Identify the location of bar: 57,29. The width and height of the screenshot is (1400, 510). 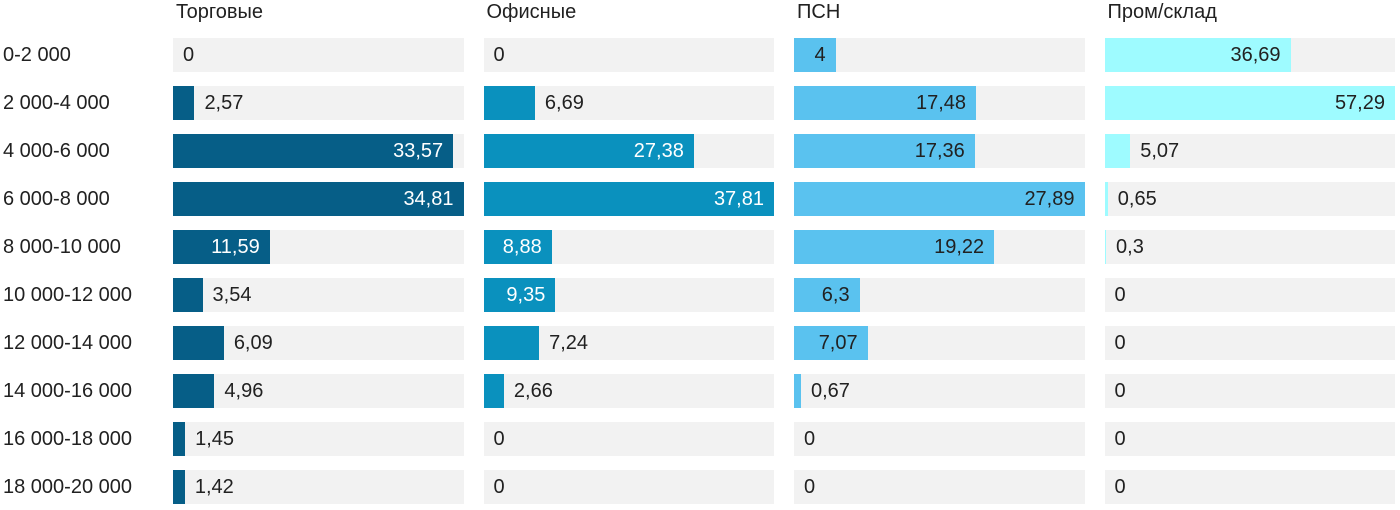
(1249, 103).